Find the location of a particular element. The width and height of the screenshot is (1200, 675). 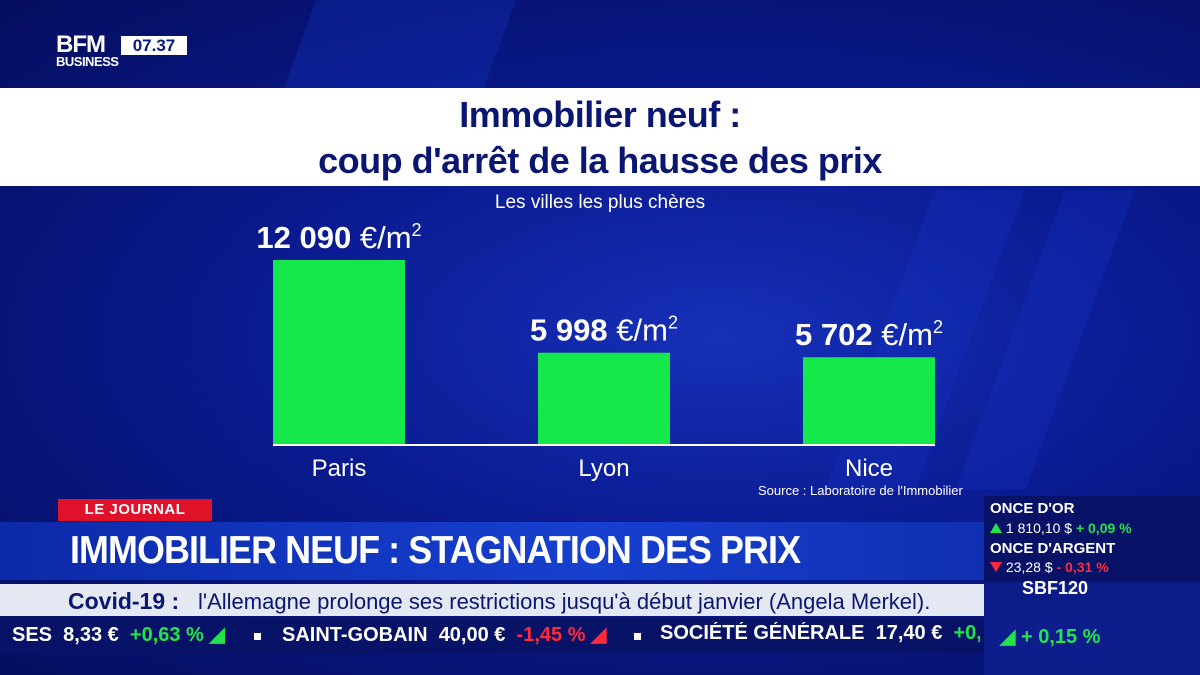

bar-paris is located at coordinates (339, 352).